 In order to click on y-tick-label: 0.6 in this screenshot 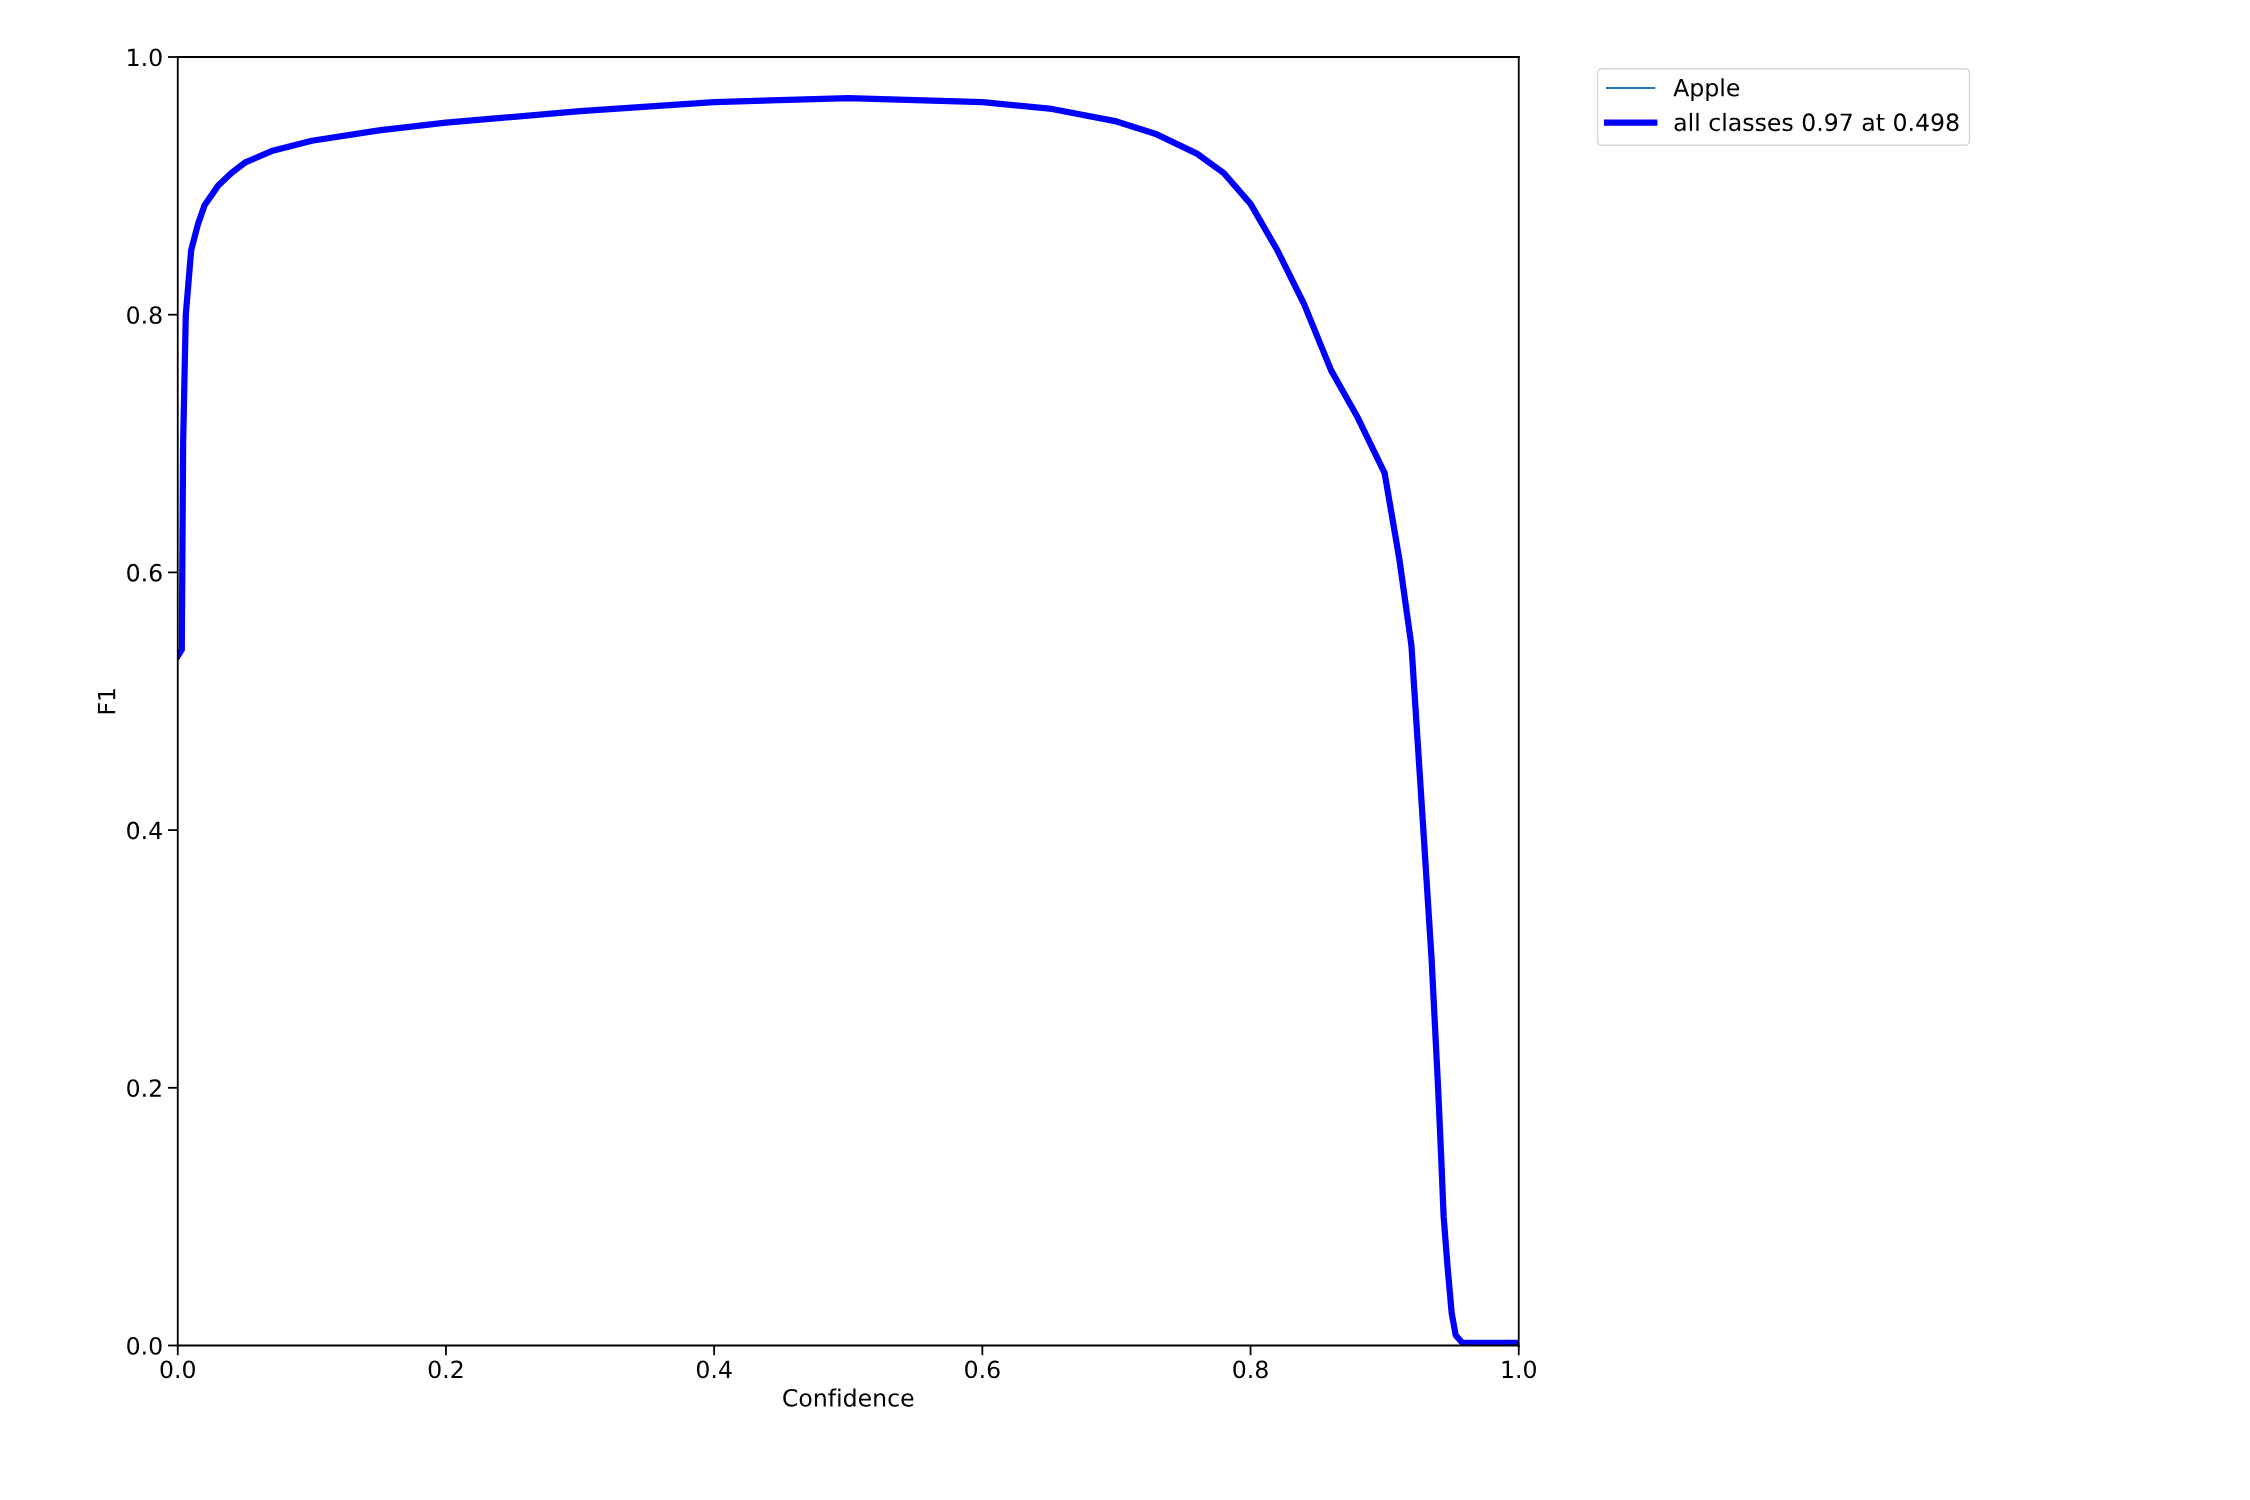, I will do `click(144, 572)`.